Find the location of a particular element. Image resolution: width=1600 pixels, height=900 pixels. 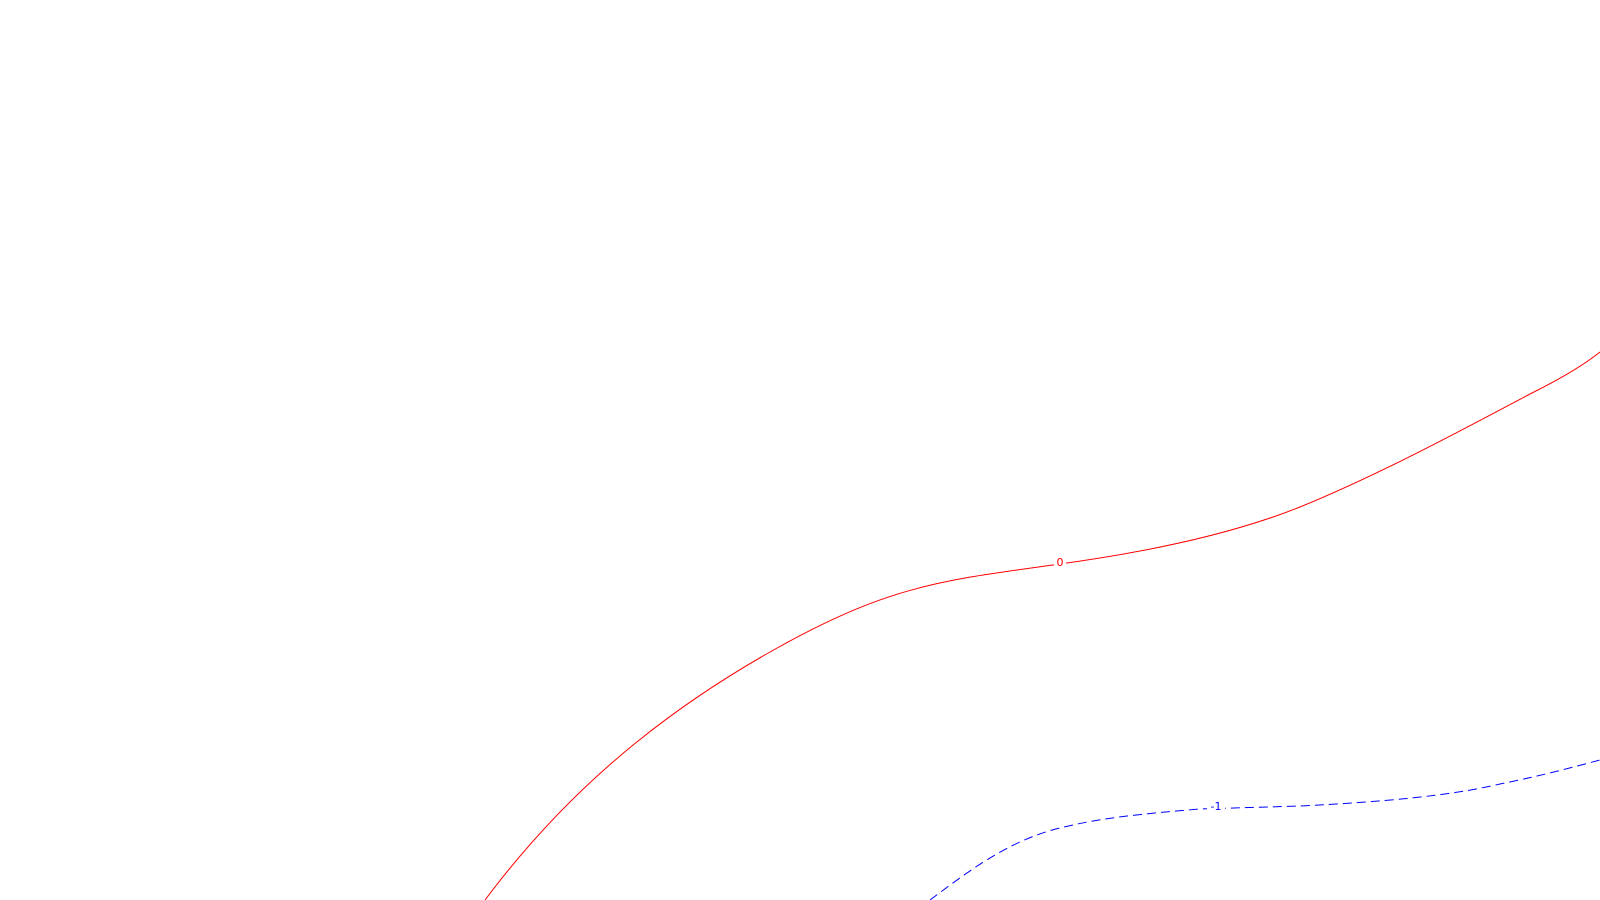

contour-label-0-background is located at coordinates (1060, 562).